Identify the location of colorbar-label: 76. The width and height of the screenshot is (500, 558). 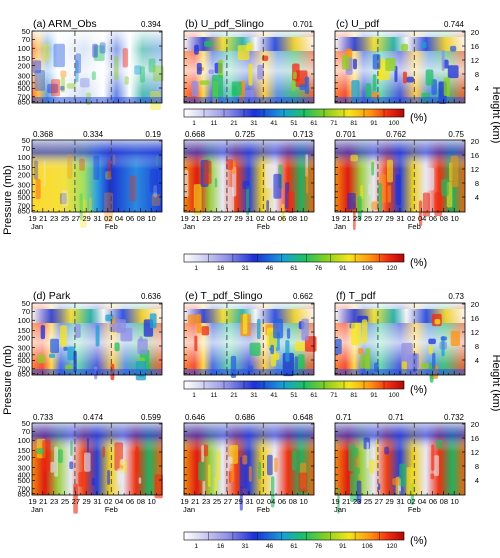
(319, 546).